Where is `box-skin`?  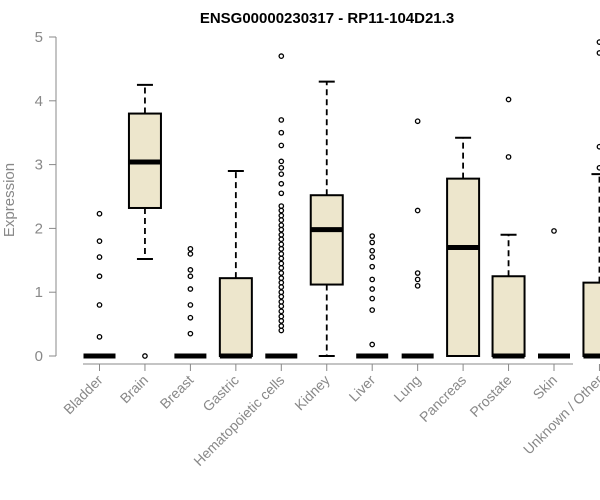
box-skin is located at coordinates (554, 293).